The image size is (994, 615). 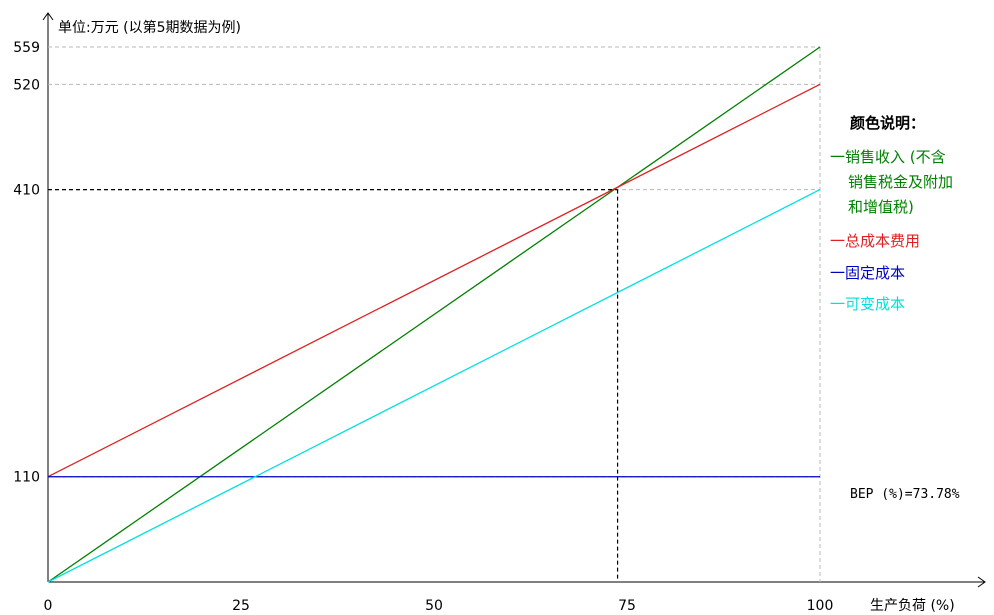 I want to click on x-axis-title: 生产负荷 (%), so click(x=912, y=606).